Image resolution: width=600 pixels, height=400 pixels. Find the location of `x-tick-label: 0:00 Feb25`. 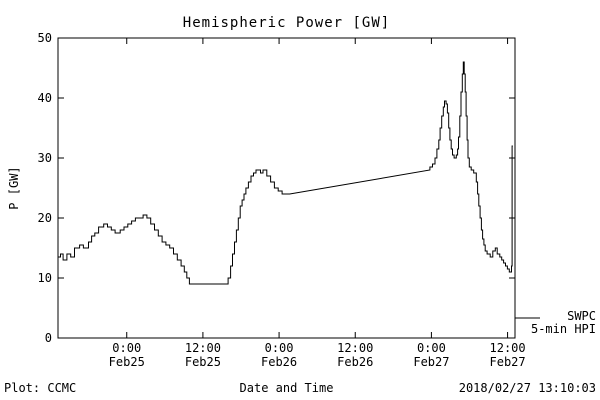

x-tick-label: 0:00 Feb25 is located at coordinates (127, 355).